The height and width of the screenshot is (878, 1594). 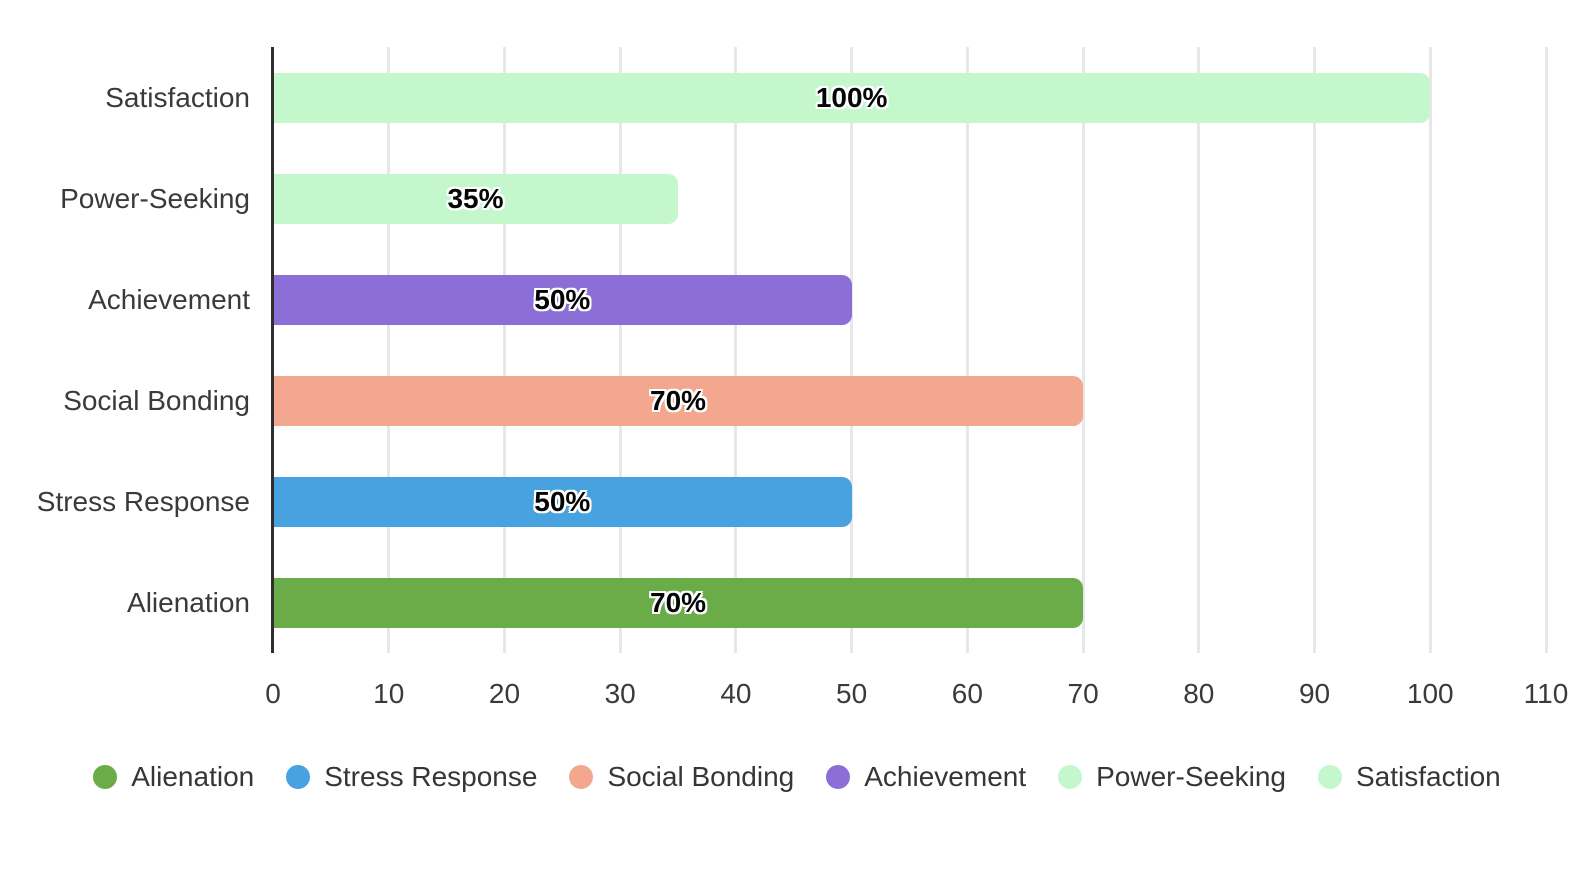 I want to click on bar-social-bonding: 70%, so click(x=678, y=400).